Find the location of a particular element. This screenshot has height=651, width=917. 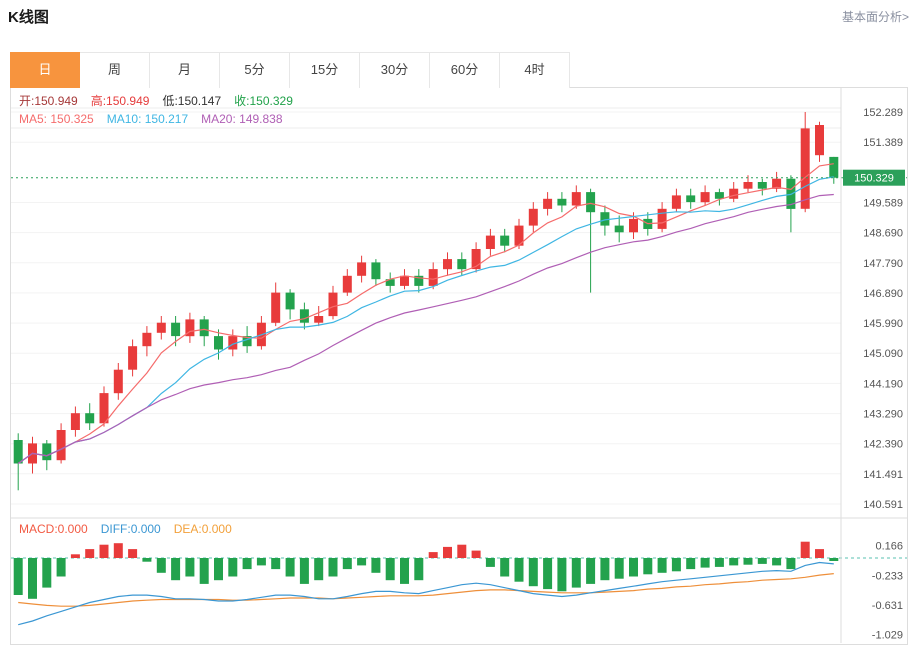

tab-4时: 4时 is located at coordinates (535, 70).